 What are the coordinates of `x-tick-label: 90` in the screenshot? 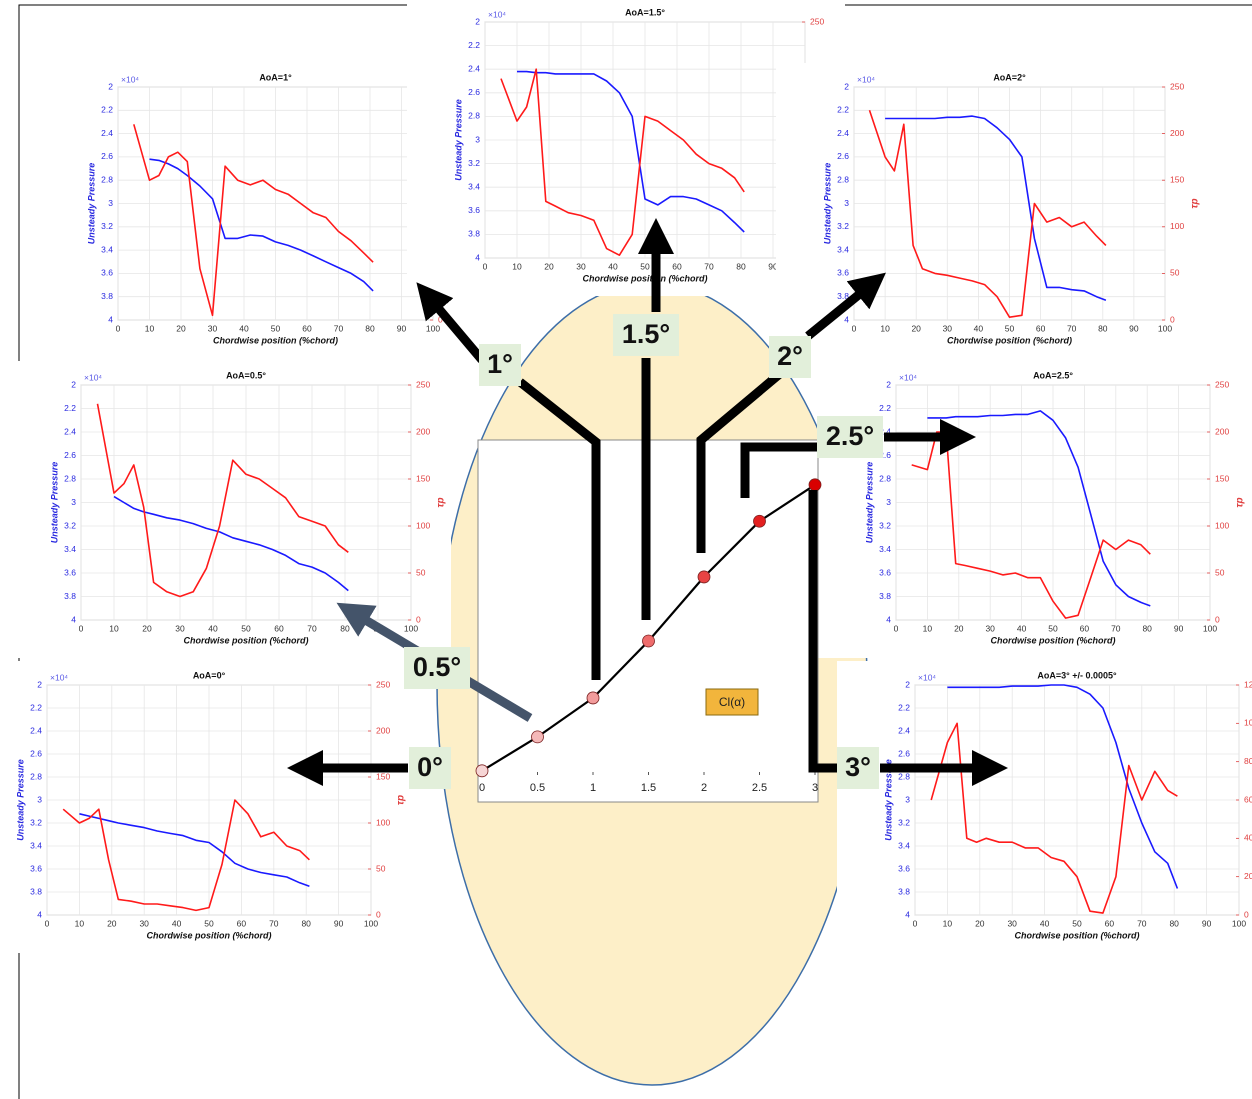 It's located at (402, 328).